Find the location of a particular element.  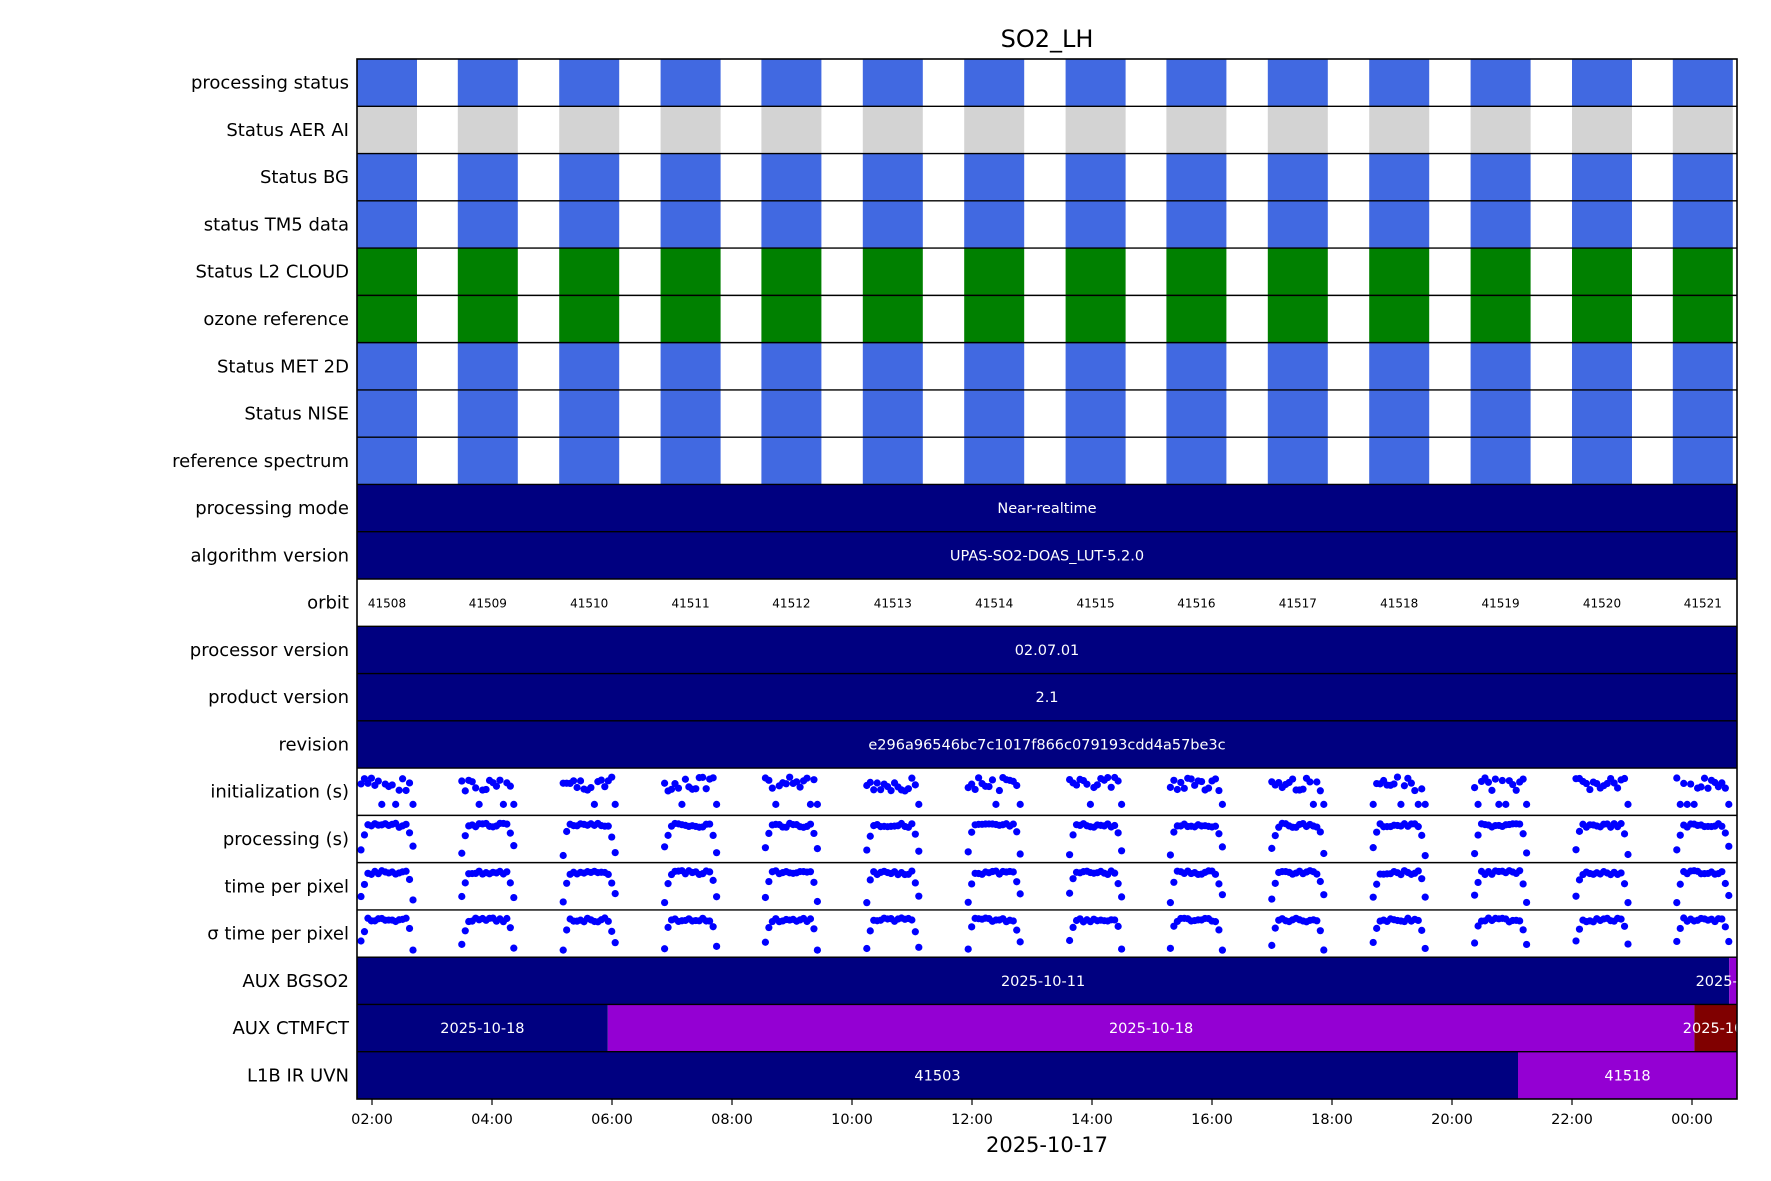

row-label: L1B IR UVN is located at coordinates (298, 1075).